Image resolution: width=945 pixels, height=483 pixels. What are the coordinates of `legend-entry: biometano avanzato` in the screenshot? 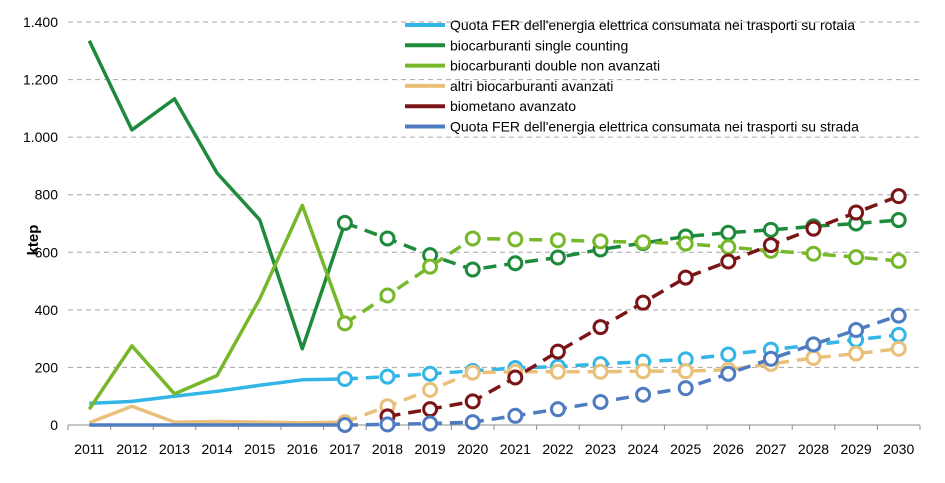 It's located at (513, 106).